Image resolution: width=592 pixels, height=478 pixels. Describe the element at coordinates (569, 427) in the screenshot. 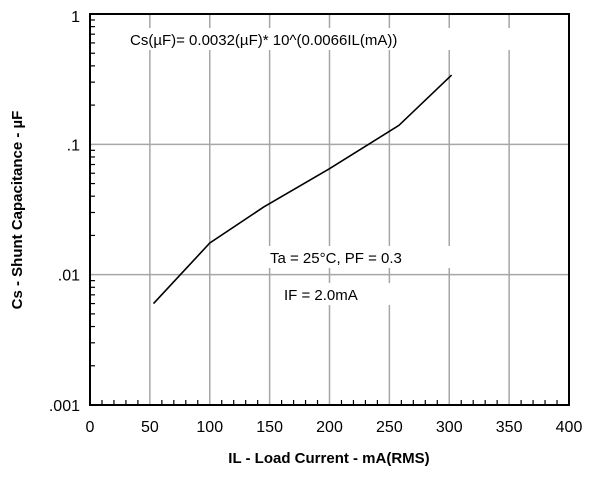

I see `x-tick-label: 400` at that location.